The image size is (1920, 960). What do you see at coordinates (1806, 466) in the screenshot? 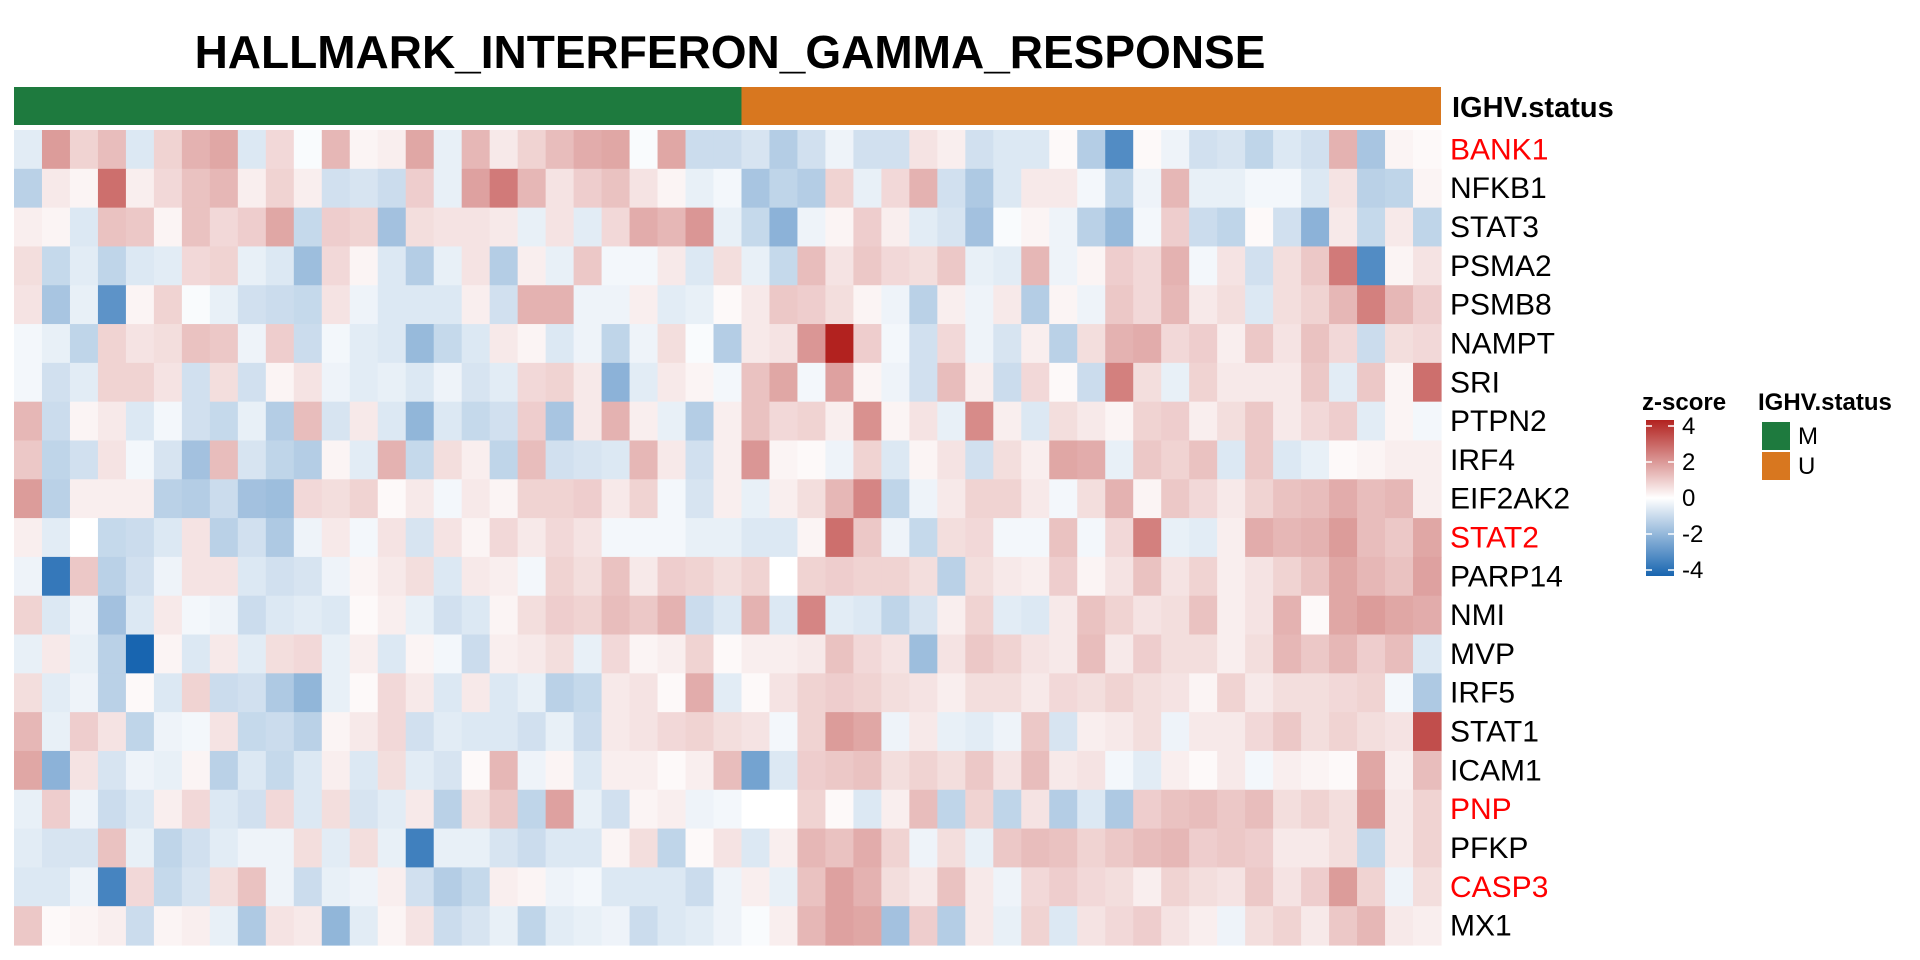
I see `ighv-legend-u-label: U` at bounding box center [1806, 466].